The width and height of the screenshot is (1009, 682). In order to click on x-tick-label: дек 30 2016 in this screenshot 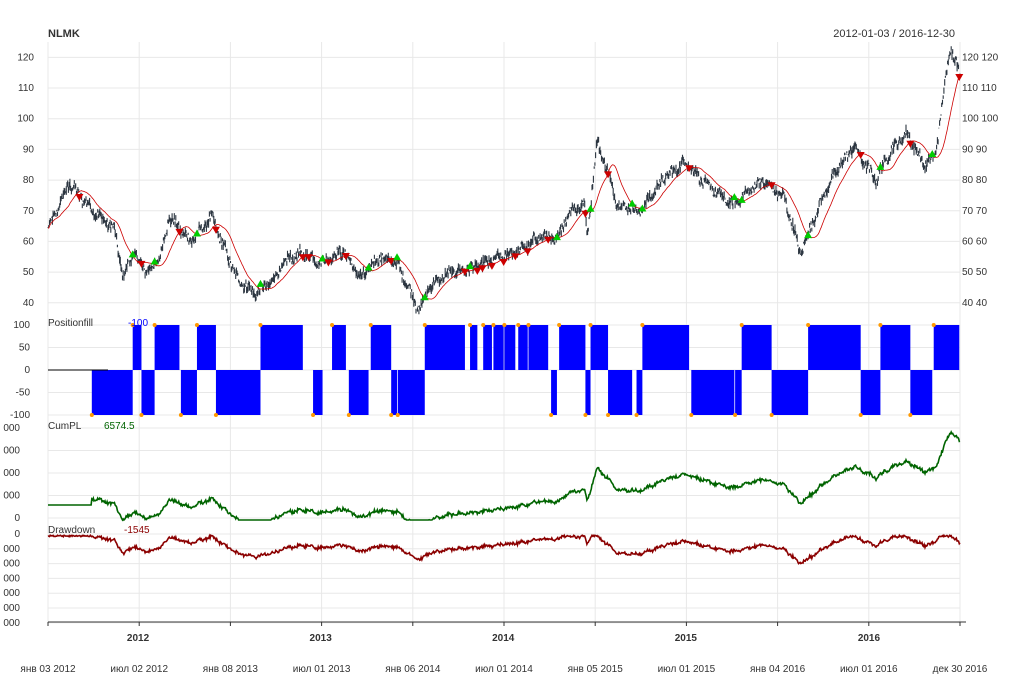, I will do `click(960, 669)`.